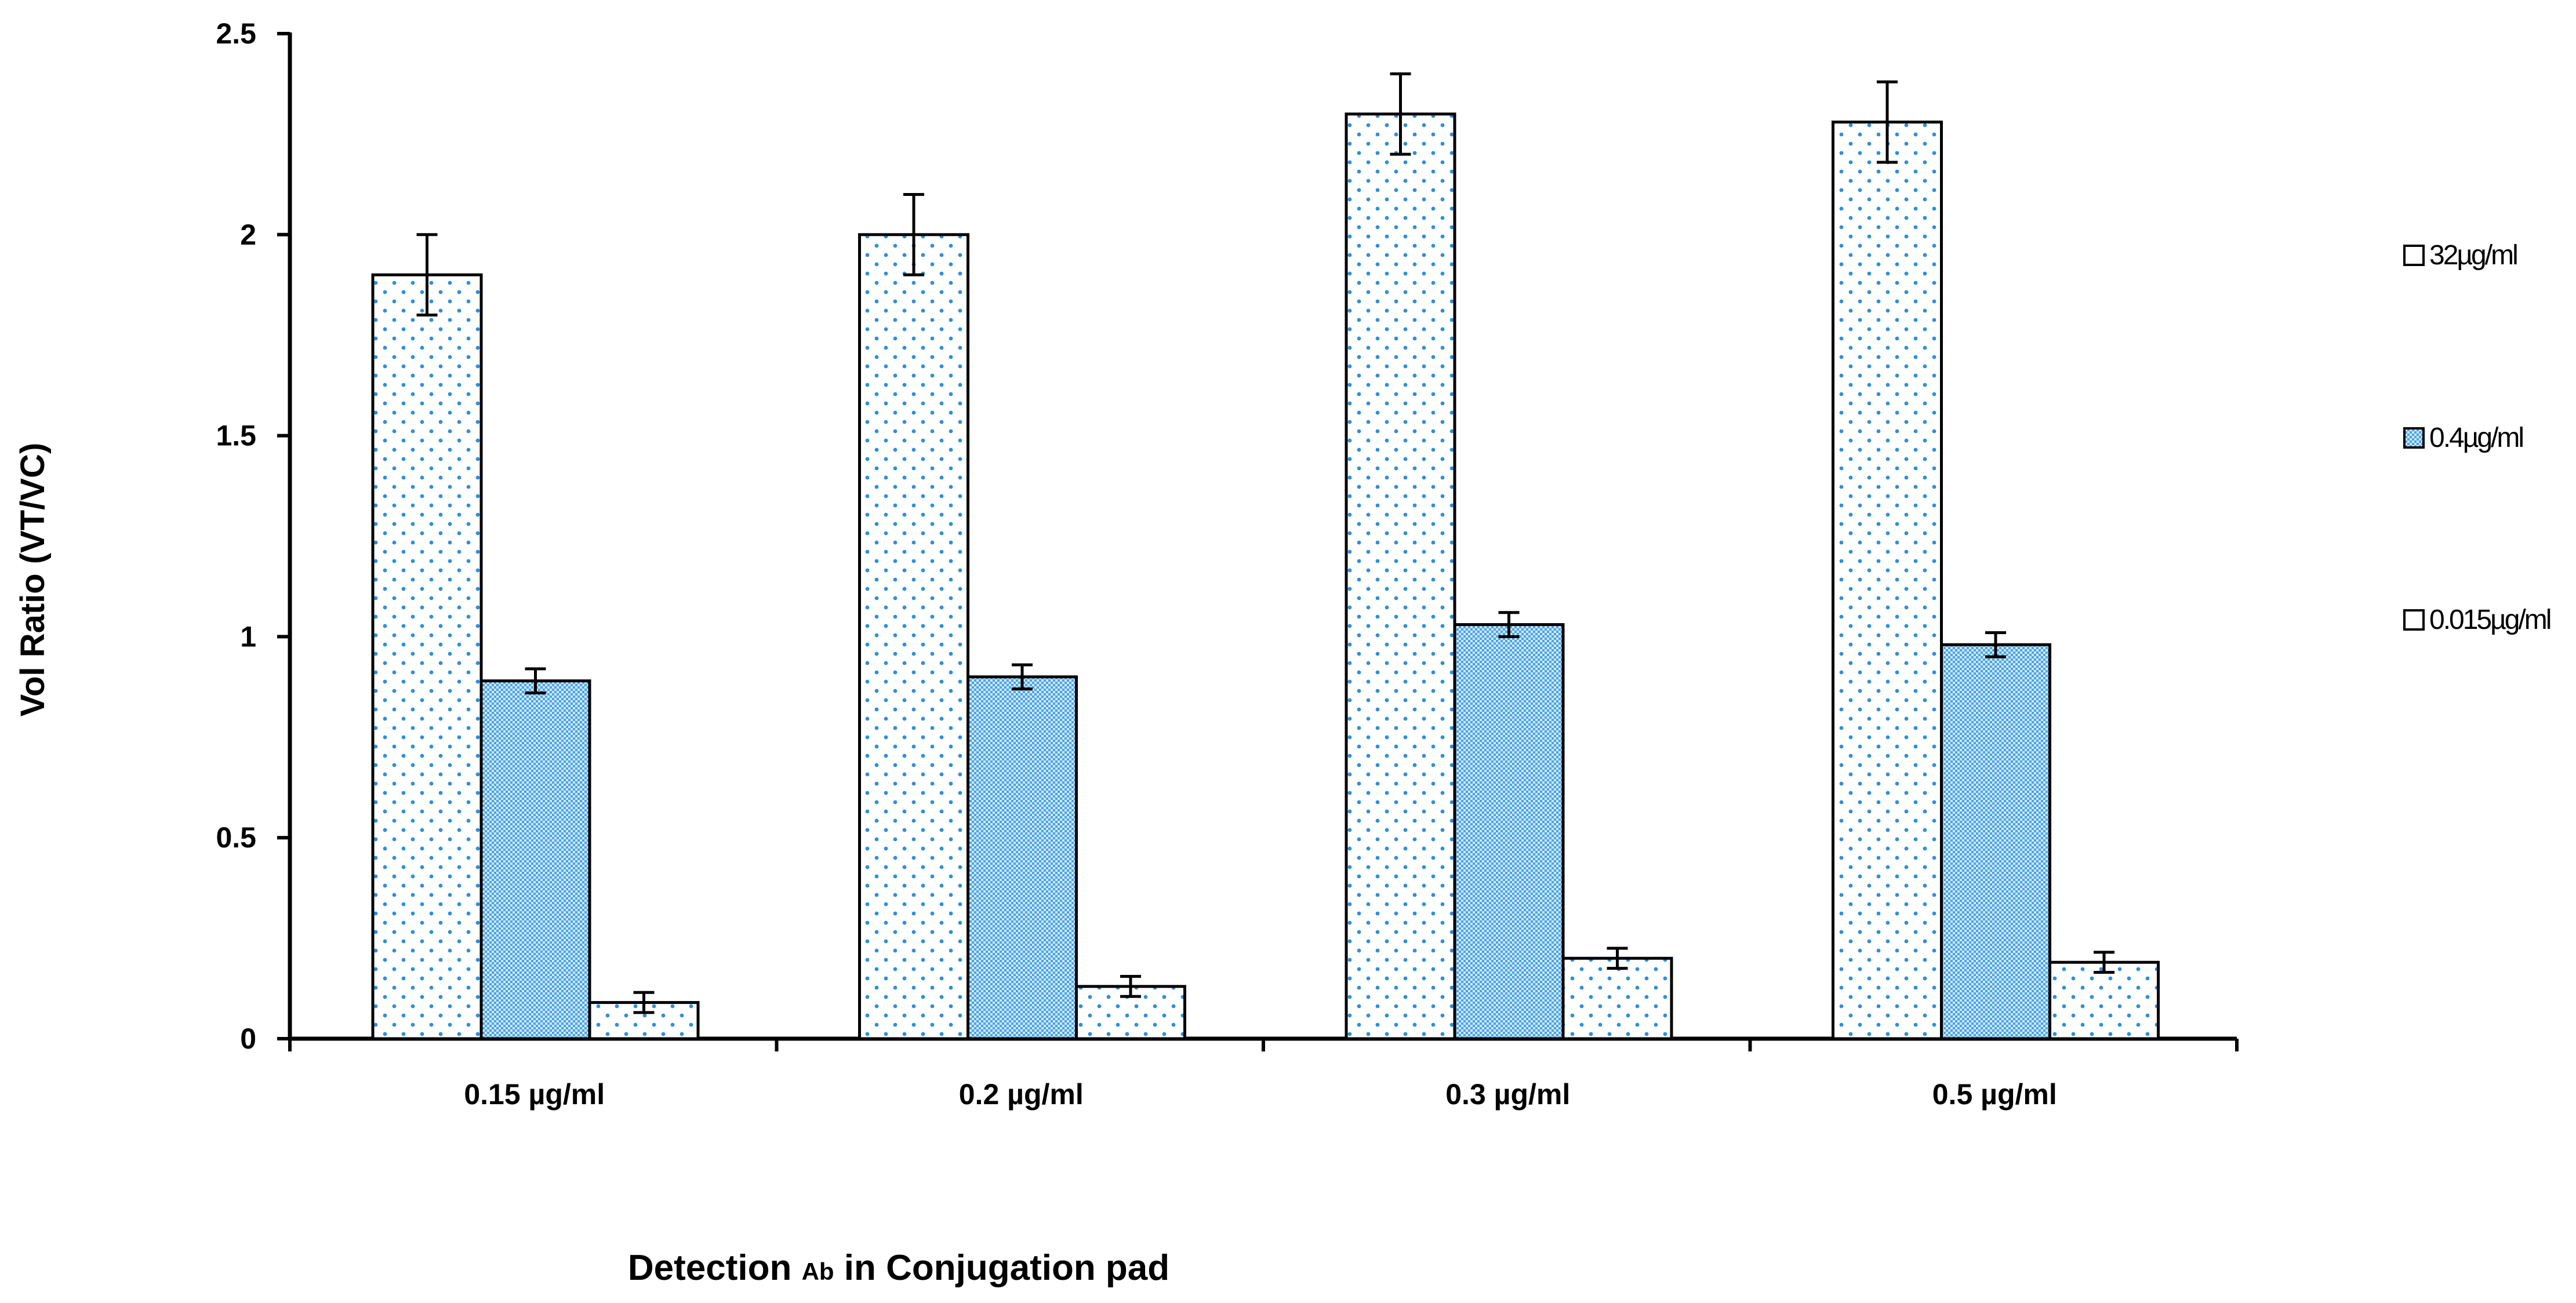 This screenshot has width=2576, height=1303. I want to click on x-axis-label-part-2: Ab, so click(818, 1271).